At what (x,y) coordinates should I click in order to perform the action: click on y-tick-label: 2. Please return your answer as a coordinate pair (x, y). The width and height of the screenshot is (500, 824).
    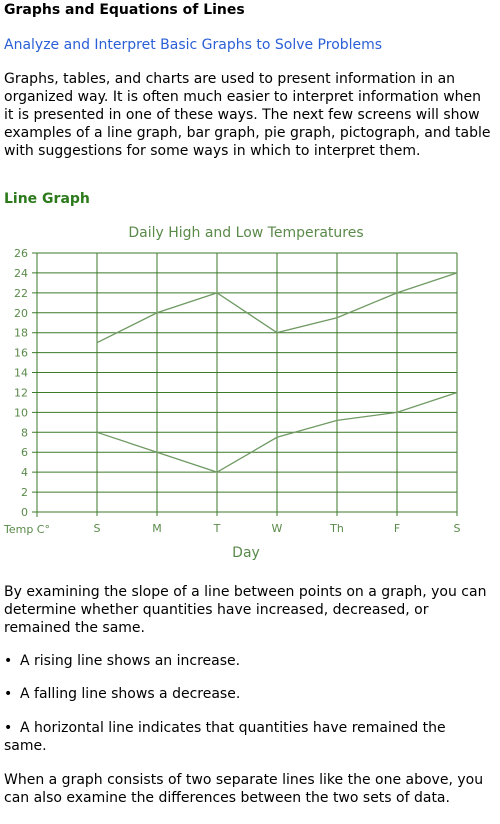
    Looking at the image, I should click on (24, 492).